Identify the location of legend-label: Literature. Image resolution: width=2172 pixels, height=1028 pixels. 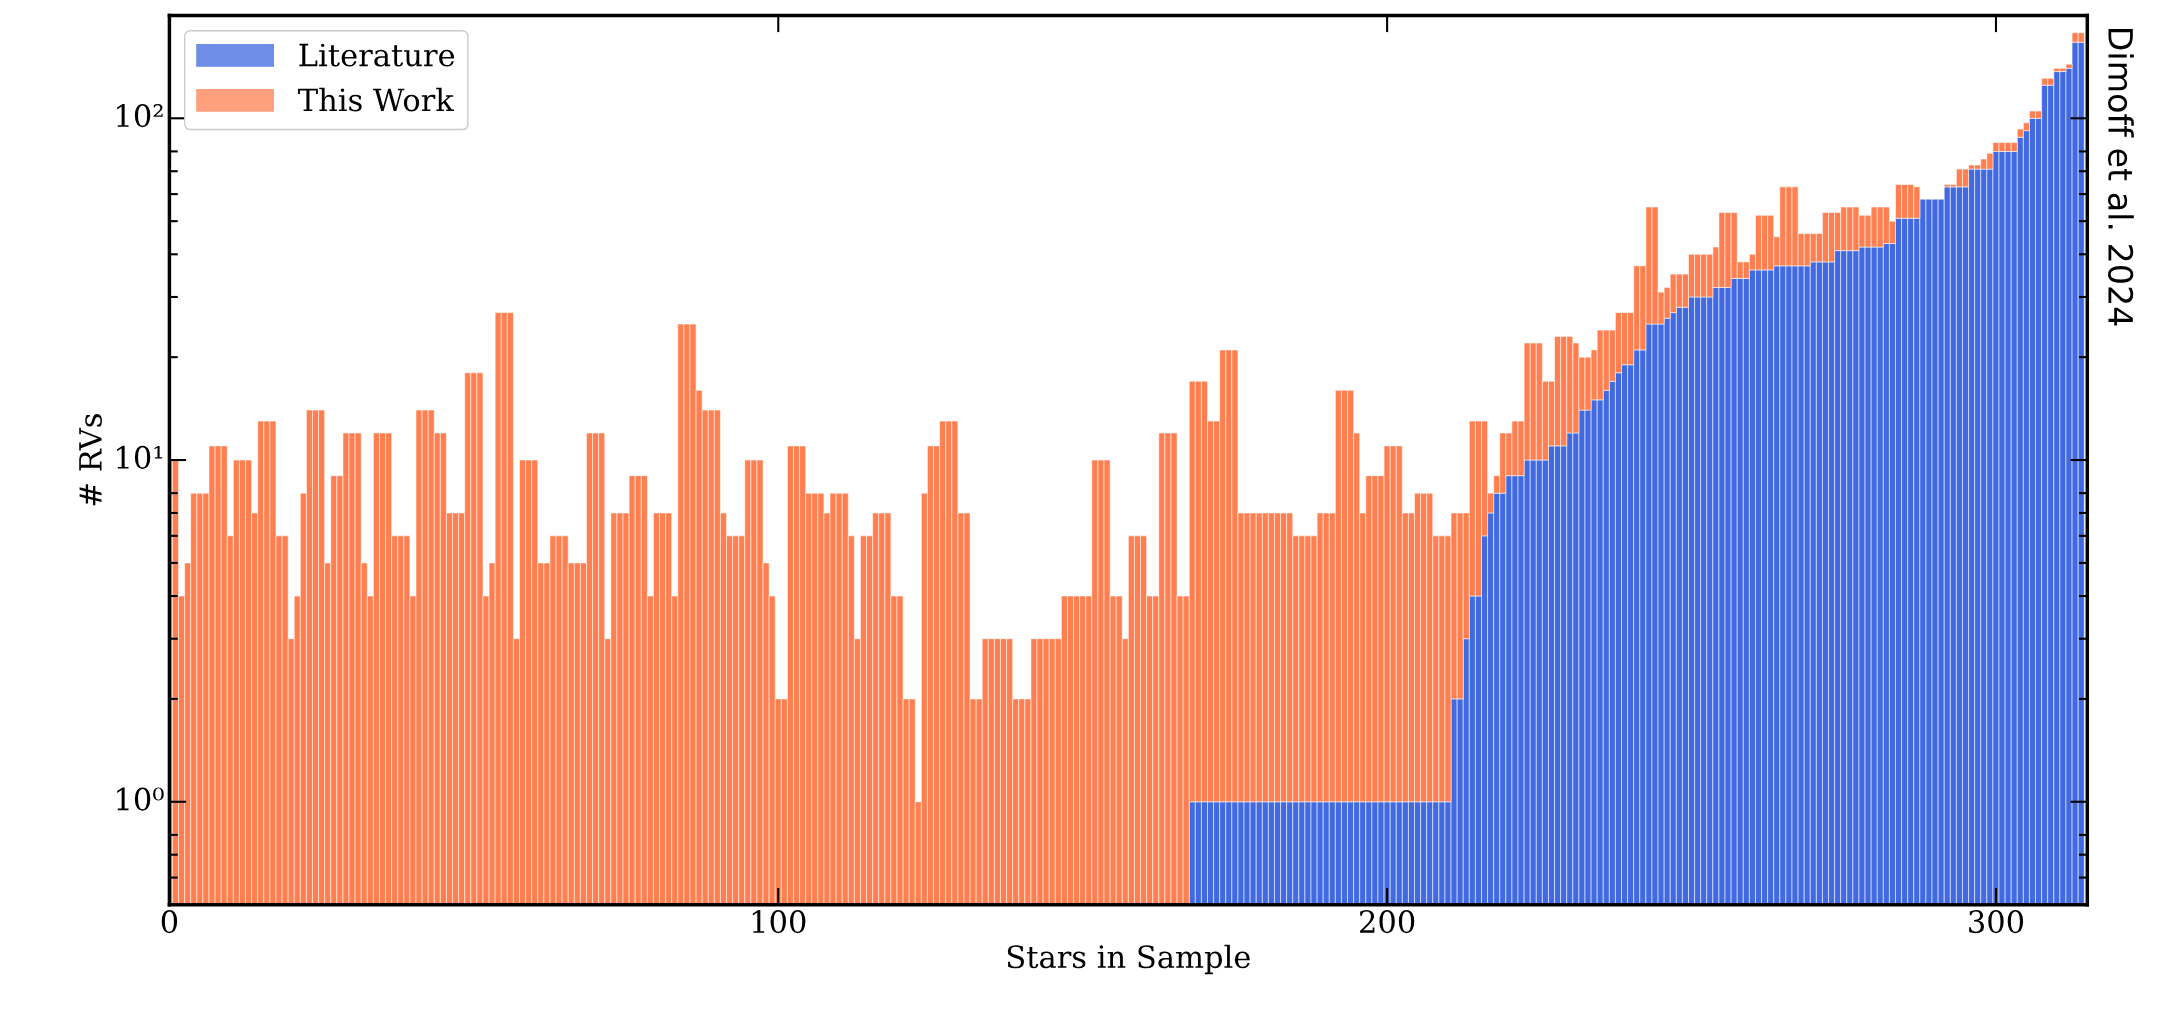
(377, 55).